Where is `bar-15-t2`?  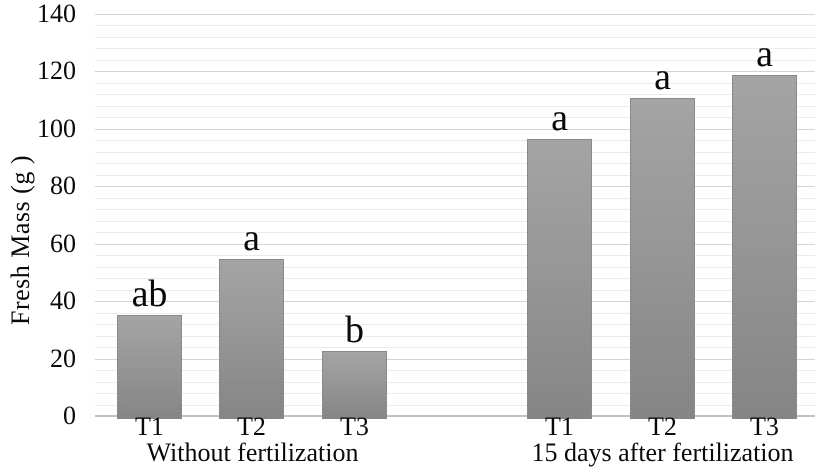
bar-15-t2 is located at coordinates (662, 258).